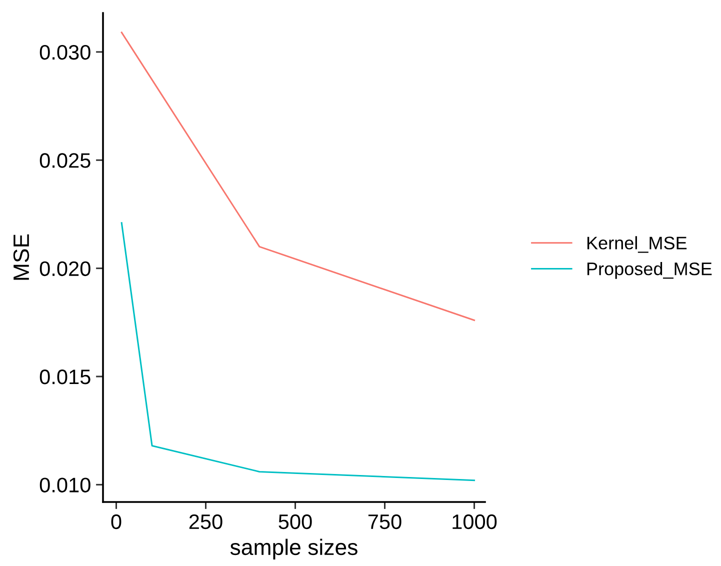  Describe the element at coordinates (65, 268) in the screenshot. I see `y-tick-label: 0.020` at that location.